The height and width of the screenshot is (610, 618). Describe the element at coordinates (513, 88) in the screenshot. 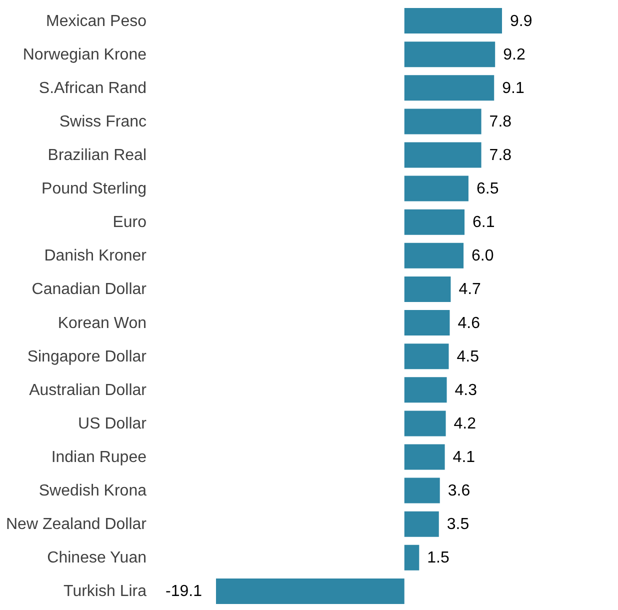

I see `data-label: 9.1` at that location.